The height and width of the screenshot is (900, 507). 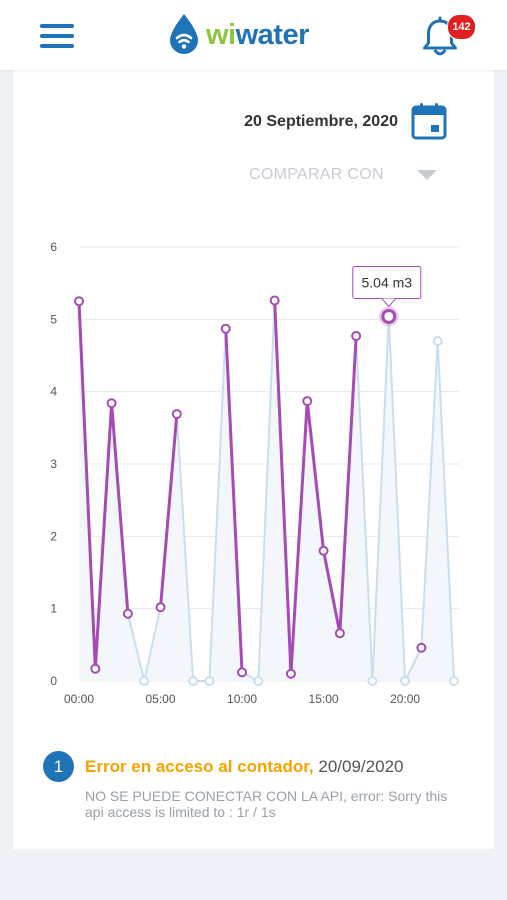 What do you see at coordinates (405, 699) in the screenshot?
I see `x-tick-label: 20:00` at bounding box center [405, 699].